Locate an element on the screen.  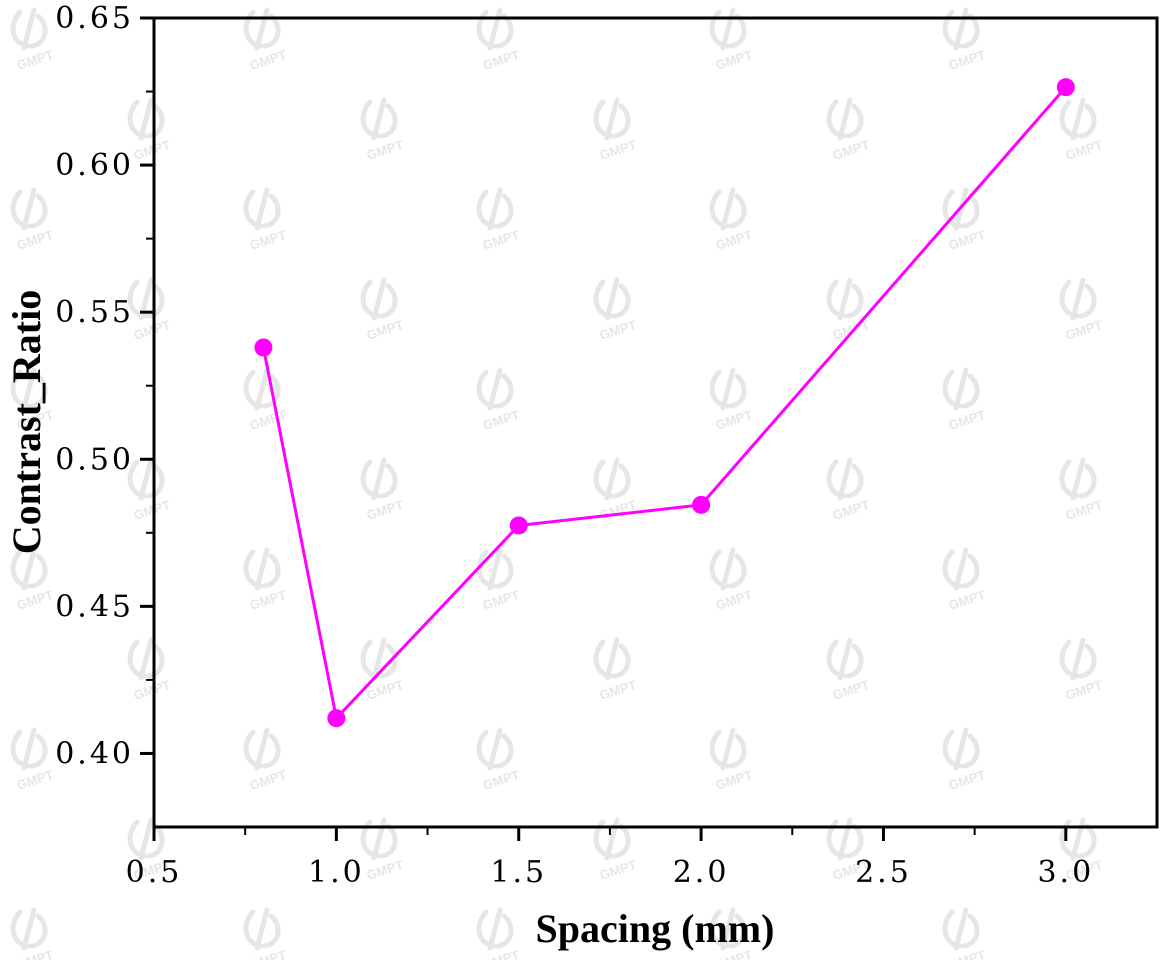
x-axis-title: Spacing (mm) is located at coordinates (655, 928).